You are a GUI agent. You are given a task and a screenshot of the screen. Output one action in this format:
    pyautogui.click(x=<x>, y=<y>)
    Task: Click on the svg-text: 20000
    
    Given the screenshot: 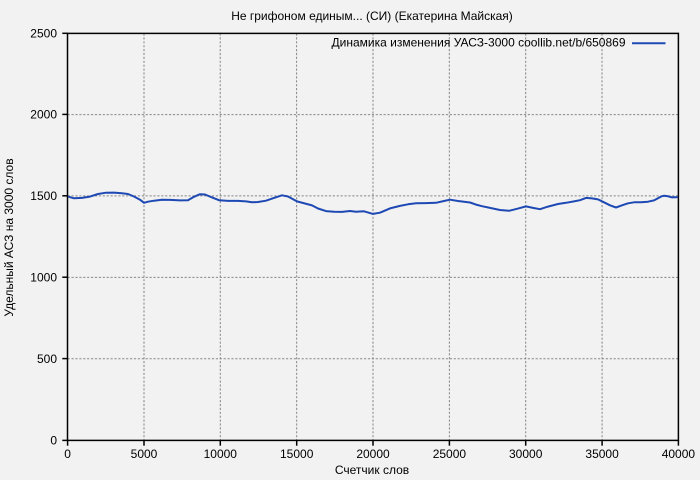 What is the action you would take?
    pyautogui.click(x=373, y=454)
    